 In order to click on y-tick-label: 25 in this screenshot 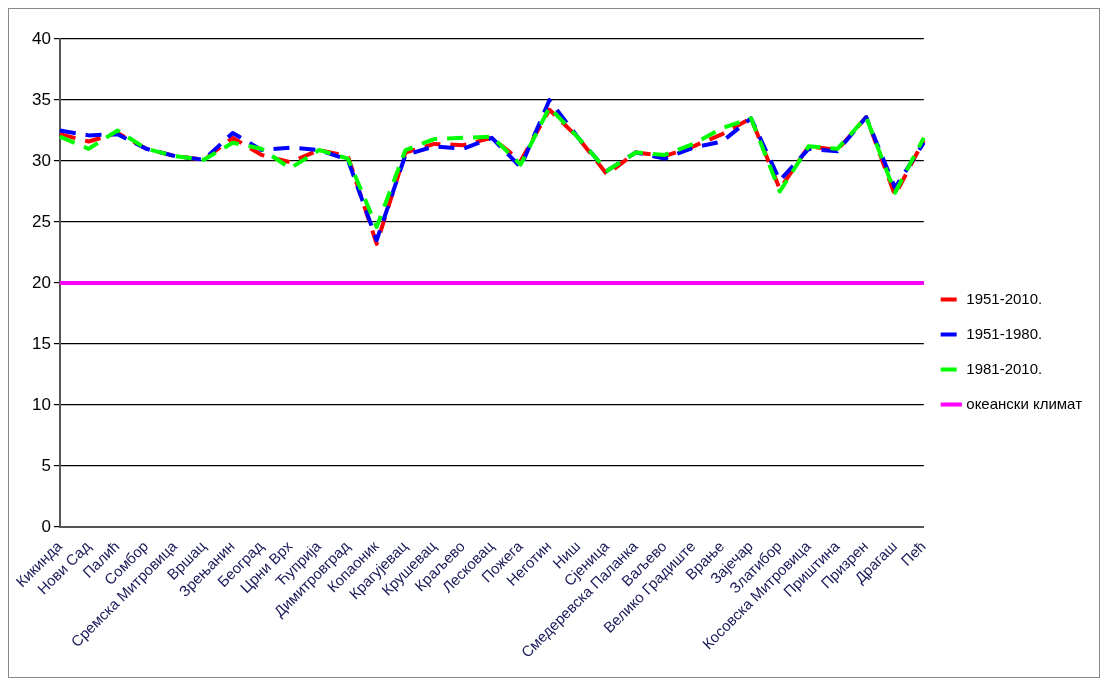, I will do `click(41, 221)`.